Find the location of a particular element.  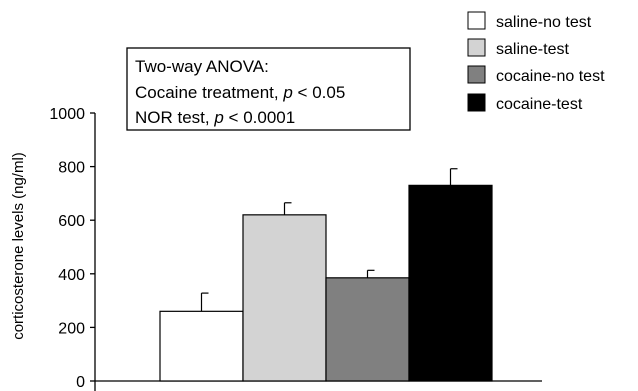

legend-item-saline-no-test: saline-no test is located at coordinates (529, 21).